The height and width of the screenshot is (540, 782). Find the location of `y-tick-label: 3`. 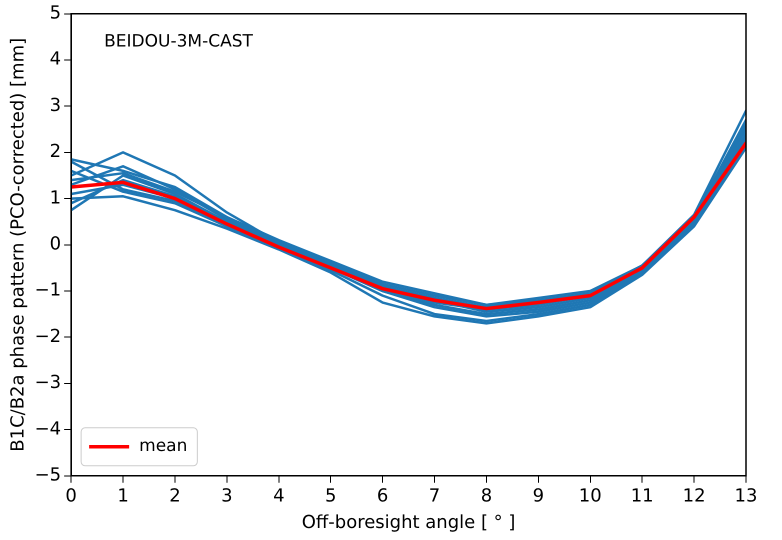

y-tick-label: 3 is located at coordinates (56, 105).